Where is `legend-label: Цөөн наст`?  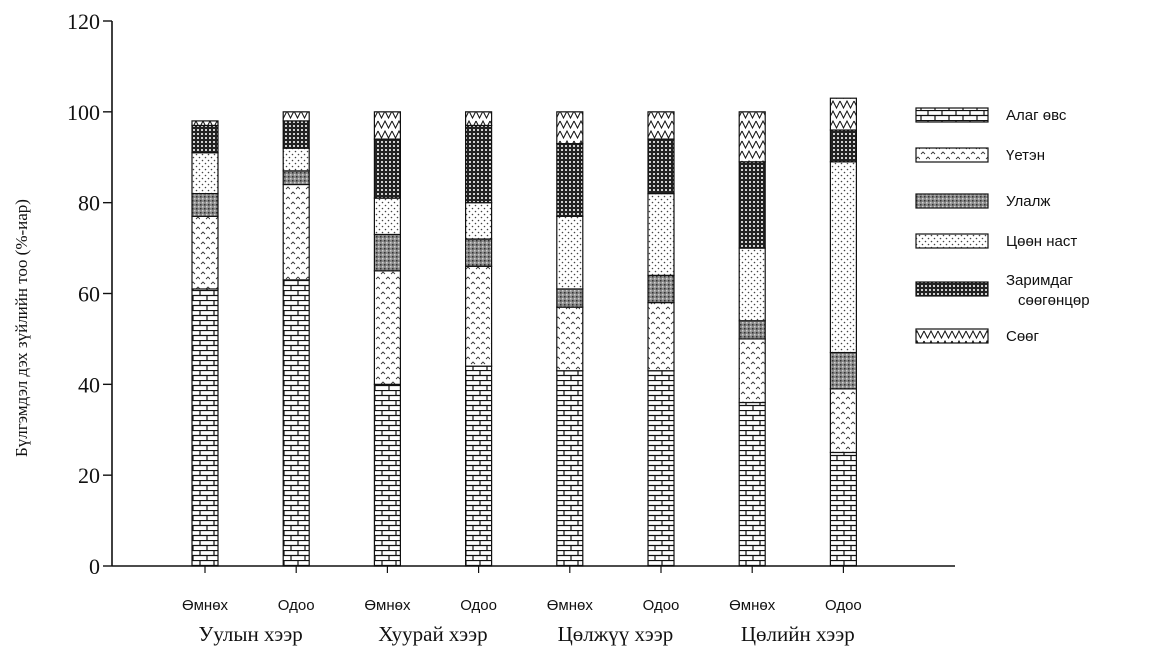 legend-label: Цөөн наст is located at coordinates (1041, 241).